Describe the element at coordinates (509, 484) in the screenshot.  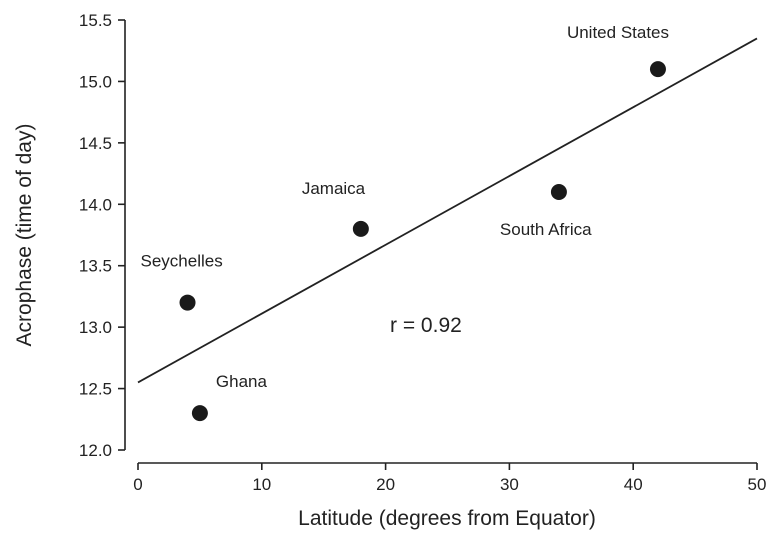
I see `x-tick-label: 30` at that location.